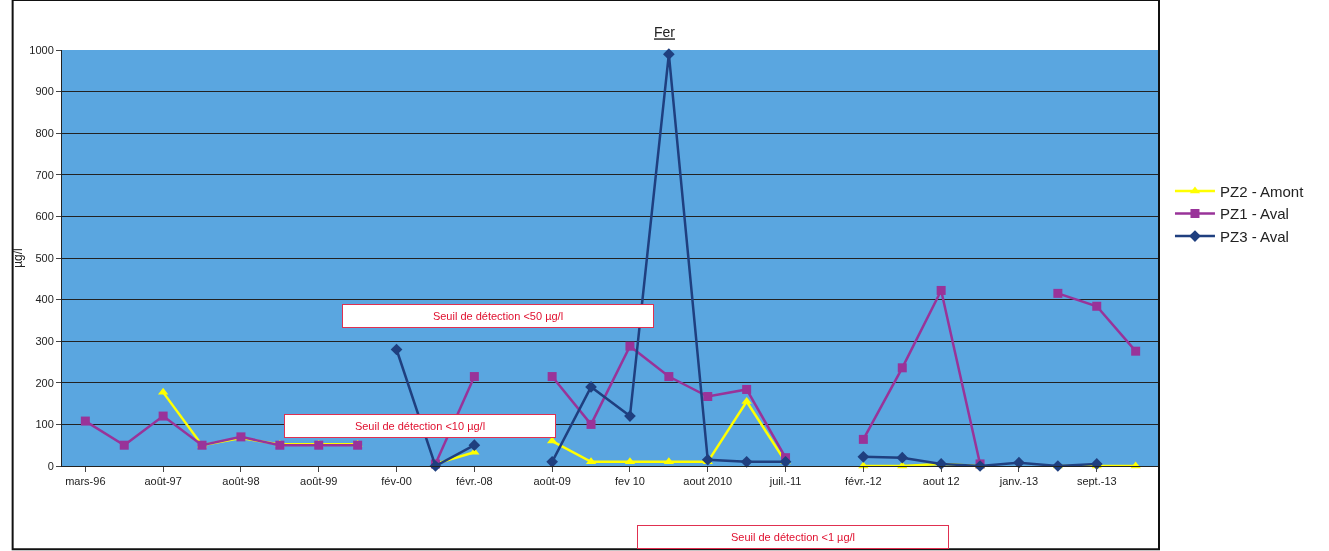 This screenshot has width=1329, height=551. I want to click on y-tick-label: 800, so click(44, 133).